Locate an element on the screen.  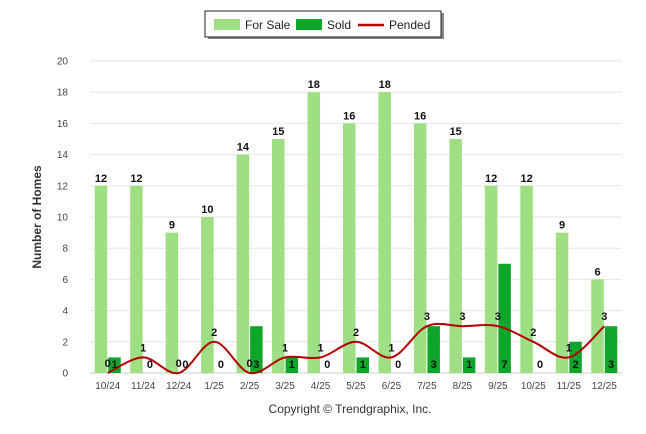
label-for-sale-5-25: 16 is located at coordinates (349, 116).